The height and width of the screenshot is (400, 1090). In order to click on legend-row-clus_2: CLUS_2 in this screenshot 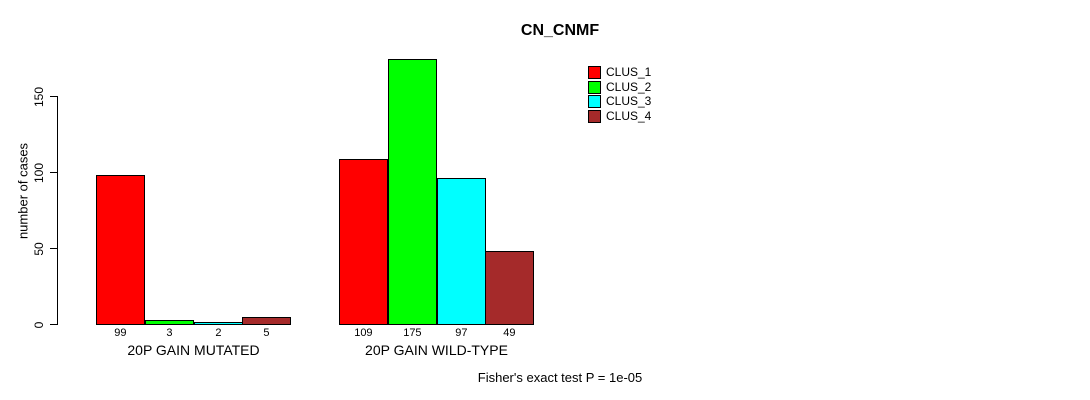, I will do `click(620, 86)`.